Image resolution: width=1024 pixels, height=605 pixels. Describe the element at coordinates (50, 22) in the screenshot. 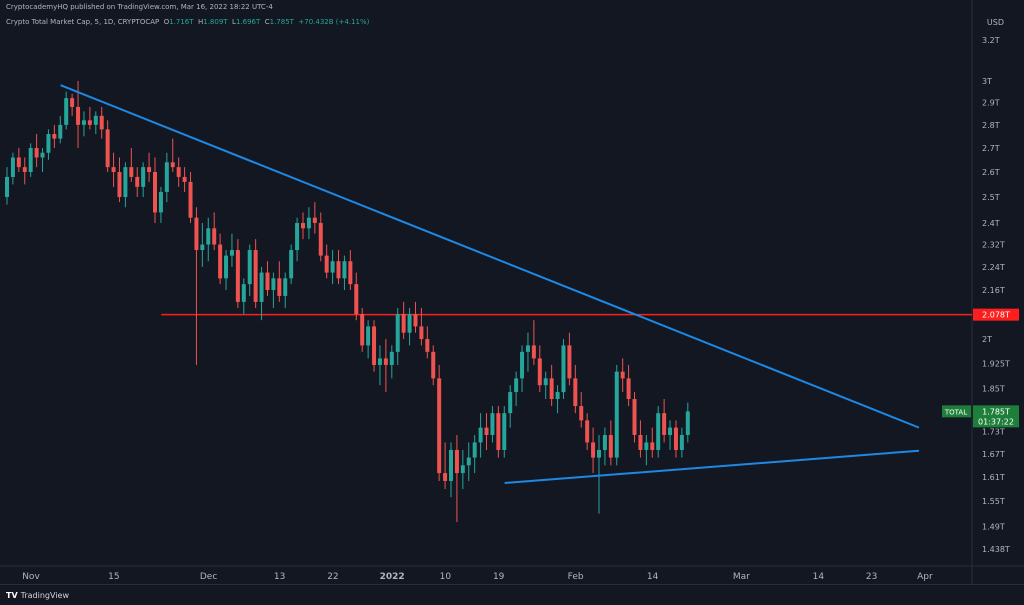

I see `symbol-title: Crypto Total Market Cap,` at that location.